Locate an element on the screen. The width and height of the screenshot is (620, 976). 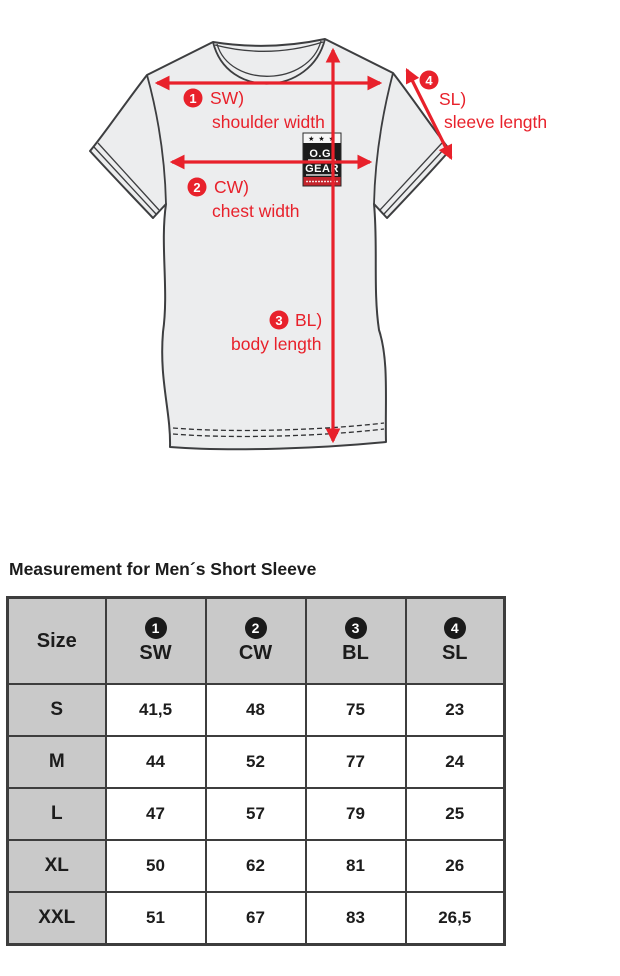
size-header-label: Size is located at coordinates (56, 640).